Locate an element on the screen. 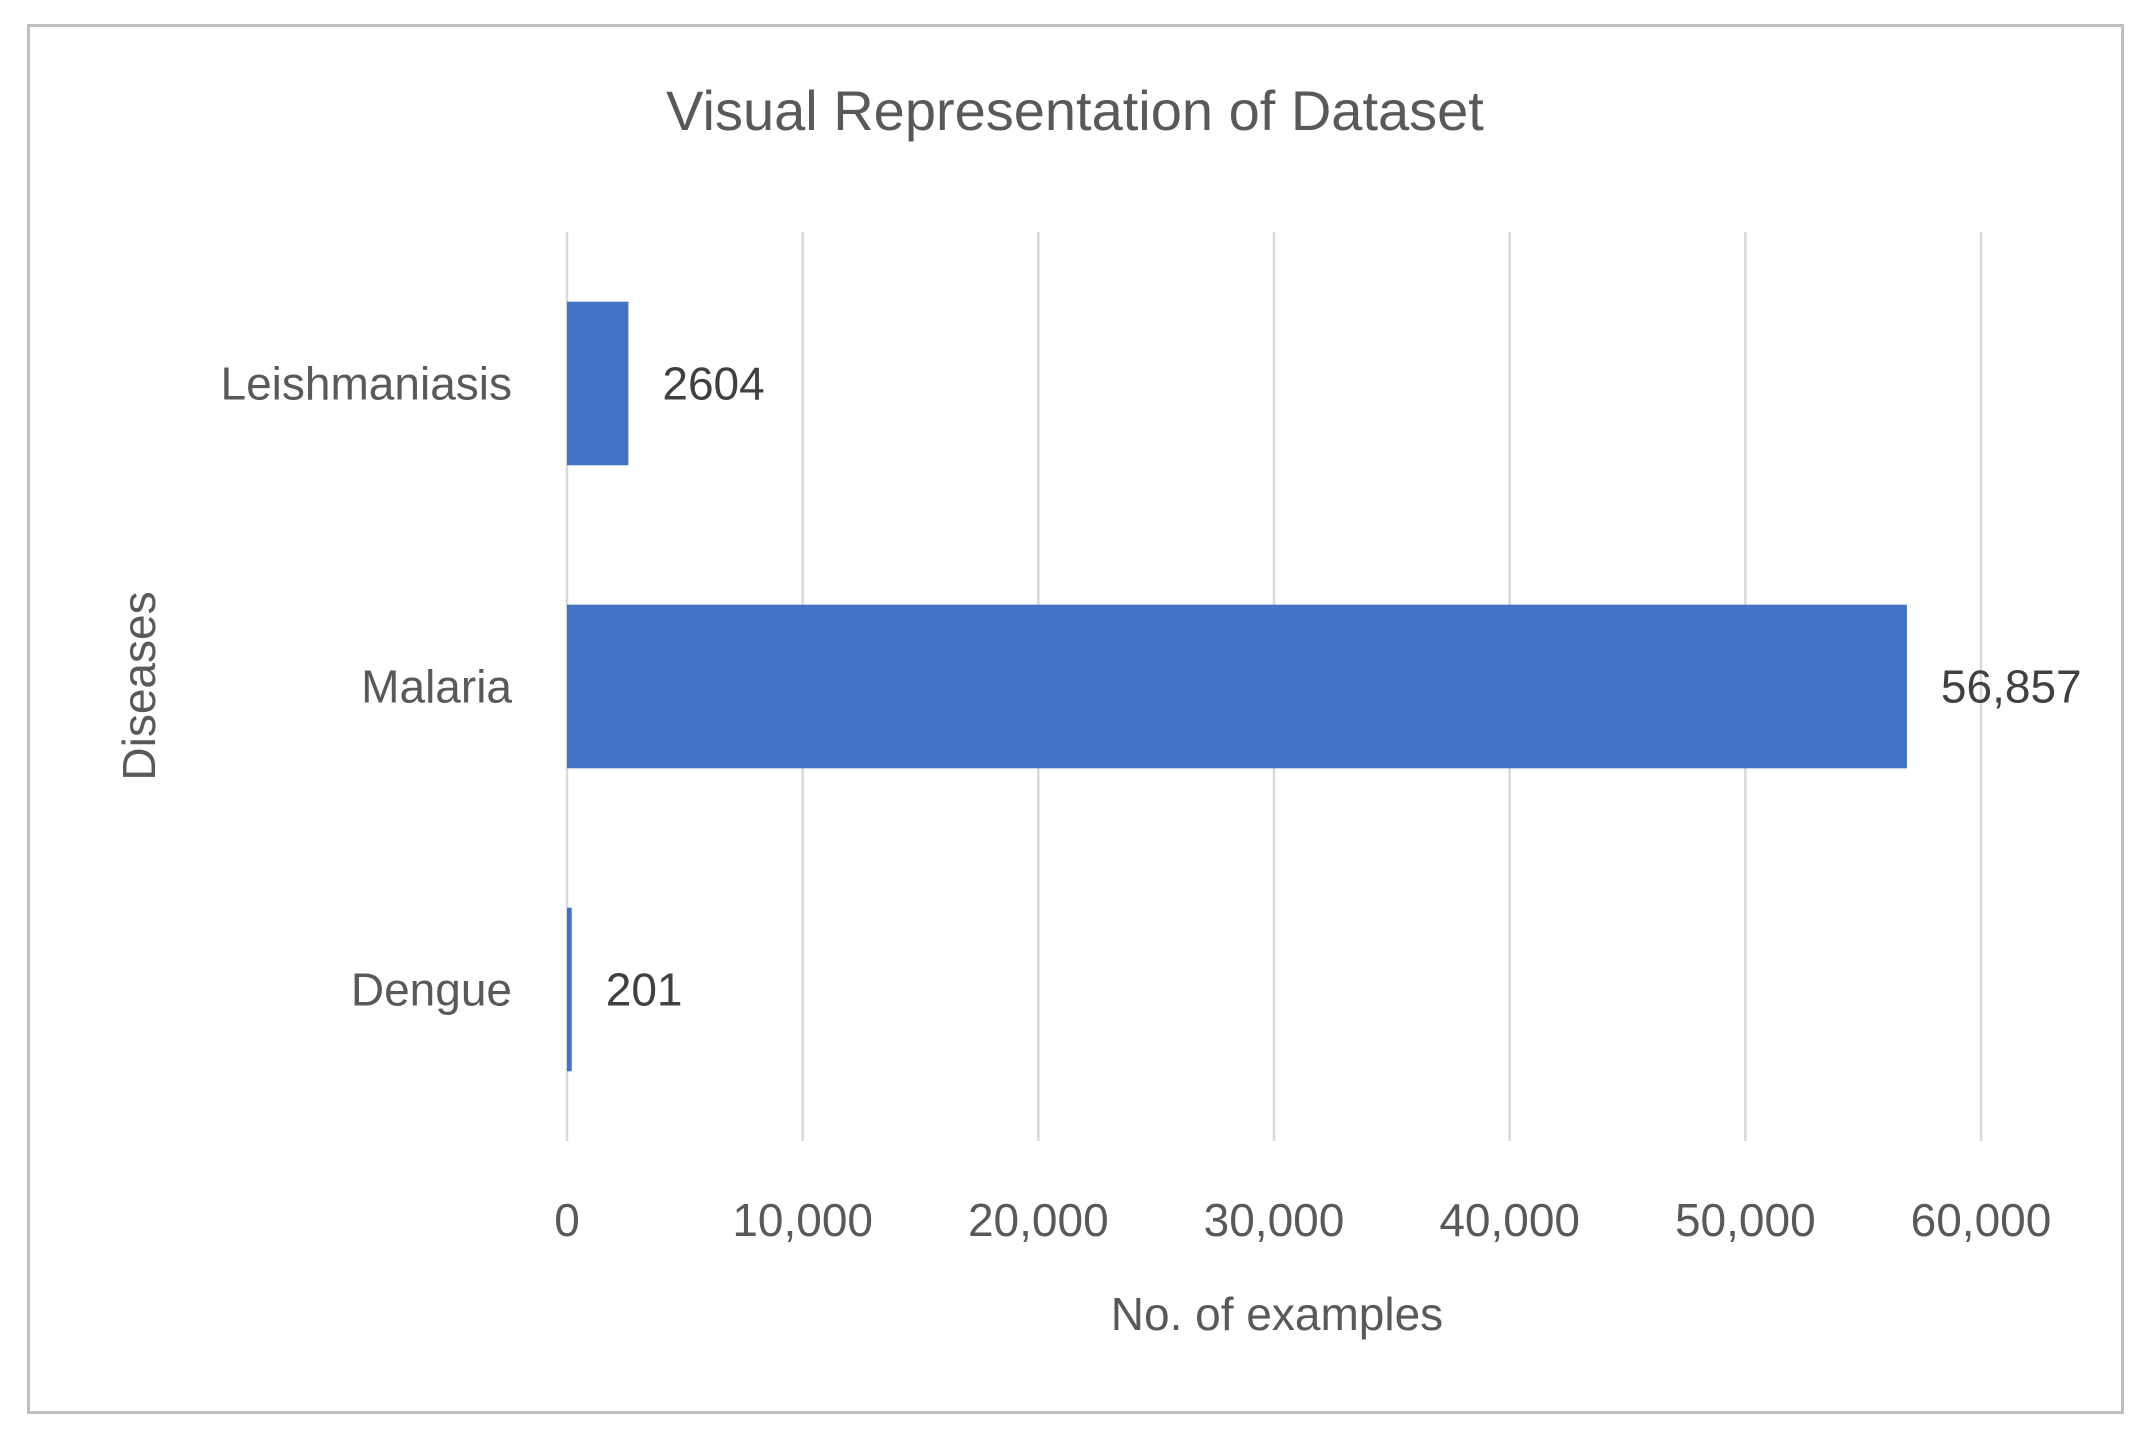 Image resolution: width=2150 pixels, height=1441 pixels. category-labels: Leishmaniasis Malaria Dengue is located at coordinates (367, 687).